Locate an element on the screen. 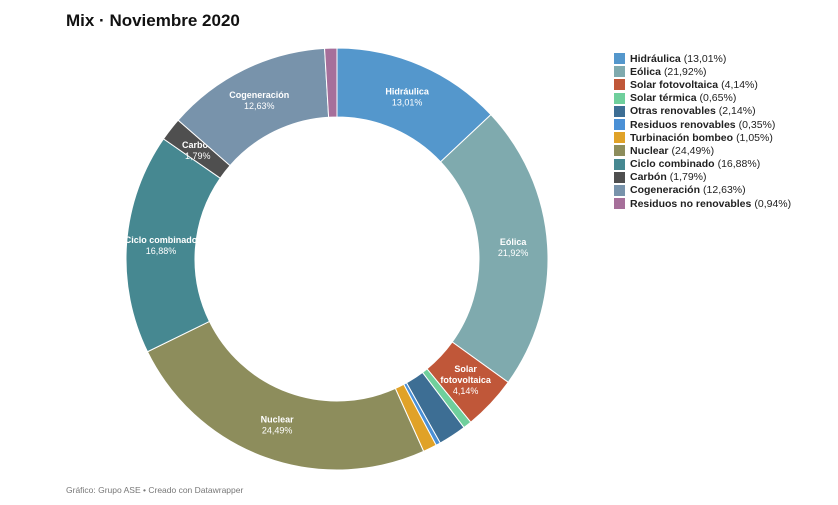 The width and height of the screenshot is (838, 505). slice-nuclear is located at coordinates (285, 395).